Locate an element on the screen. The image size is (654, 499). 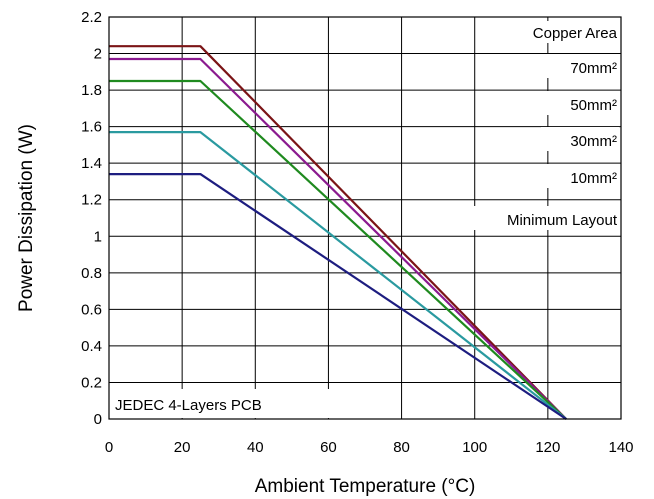
annotation-box: JEDEC 4-Layers PCB is located at coordinates (220, 403).